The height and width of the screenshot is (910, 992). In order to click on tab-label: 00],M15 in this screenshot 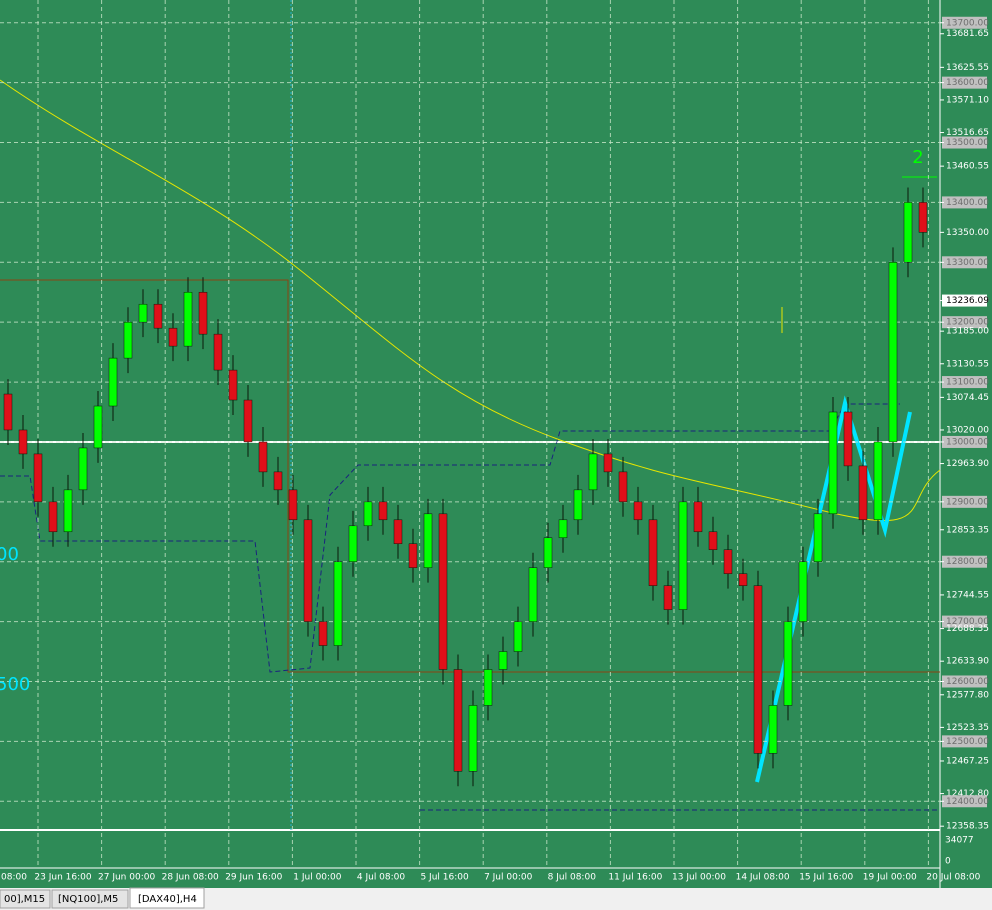, I will do `click(24, 899)`.